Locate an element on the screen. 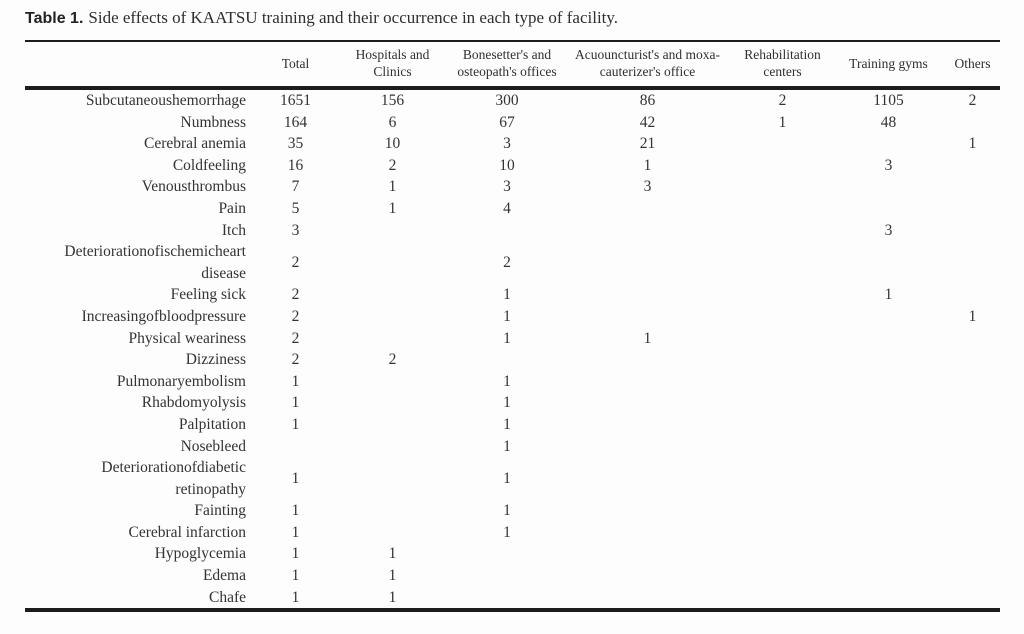 The image size is (1024, 634). table-row: Dizziness 2 2 is located at coordinates (512, 360).